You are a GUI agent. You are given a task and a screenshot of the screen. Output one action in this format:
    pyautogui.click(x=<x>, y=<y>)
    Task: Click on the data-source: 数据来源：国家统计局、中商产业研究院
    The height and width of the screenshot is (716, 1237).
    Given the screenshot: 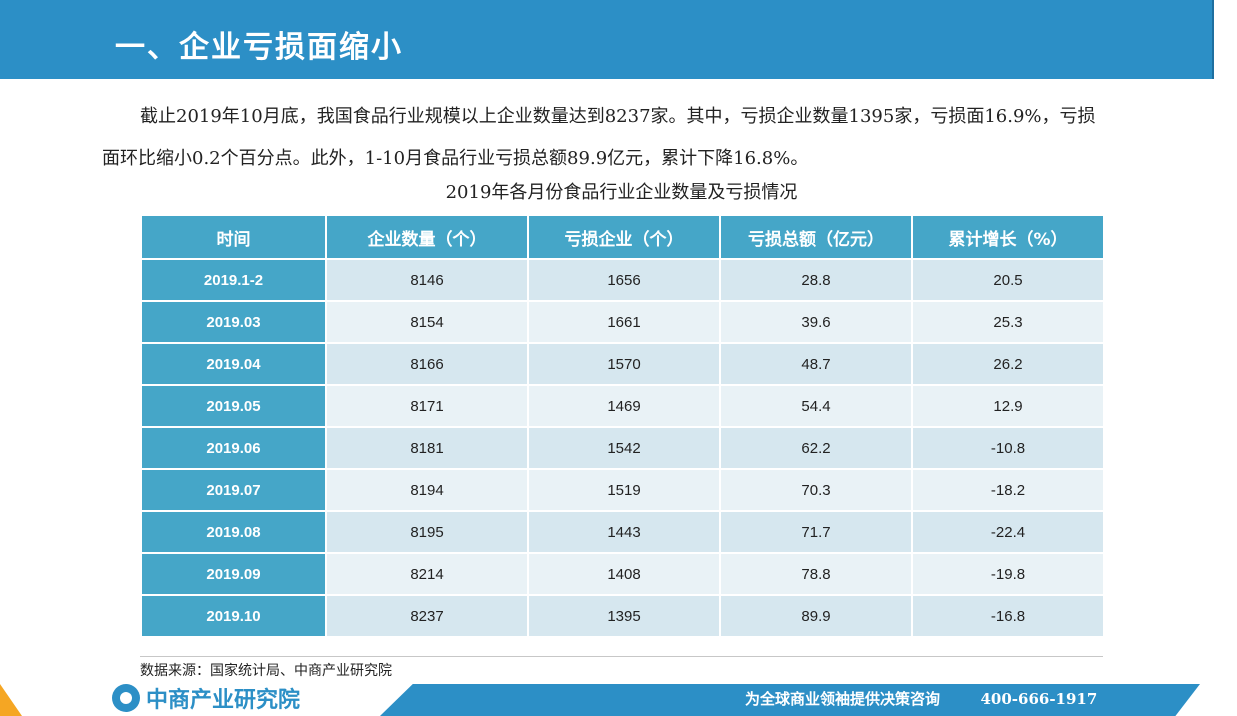 What is the action you would take?
    pyautogui.click(x=266, y=671)
    